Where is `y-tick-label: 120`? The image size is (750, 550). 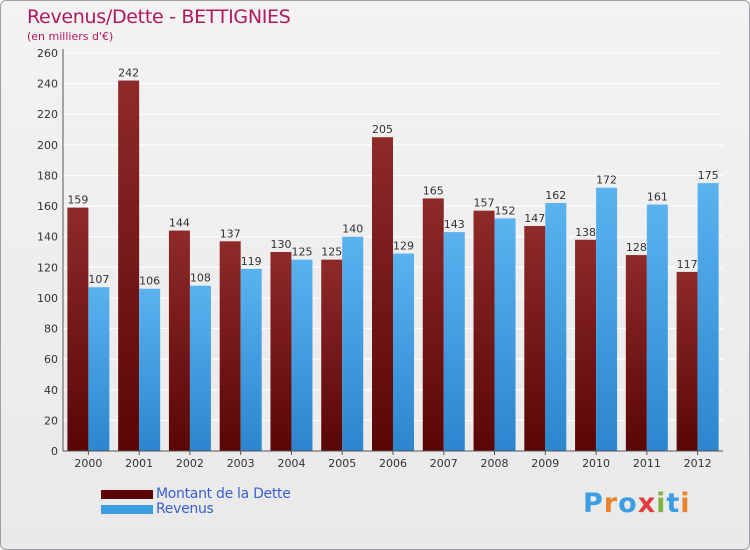
y-tick-label: 120 is located at coordinates (47, 267).